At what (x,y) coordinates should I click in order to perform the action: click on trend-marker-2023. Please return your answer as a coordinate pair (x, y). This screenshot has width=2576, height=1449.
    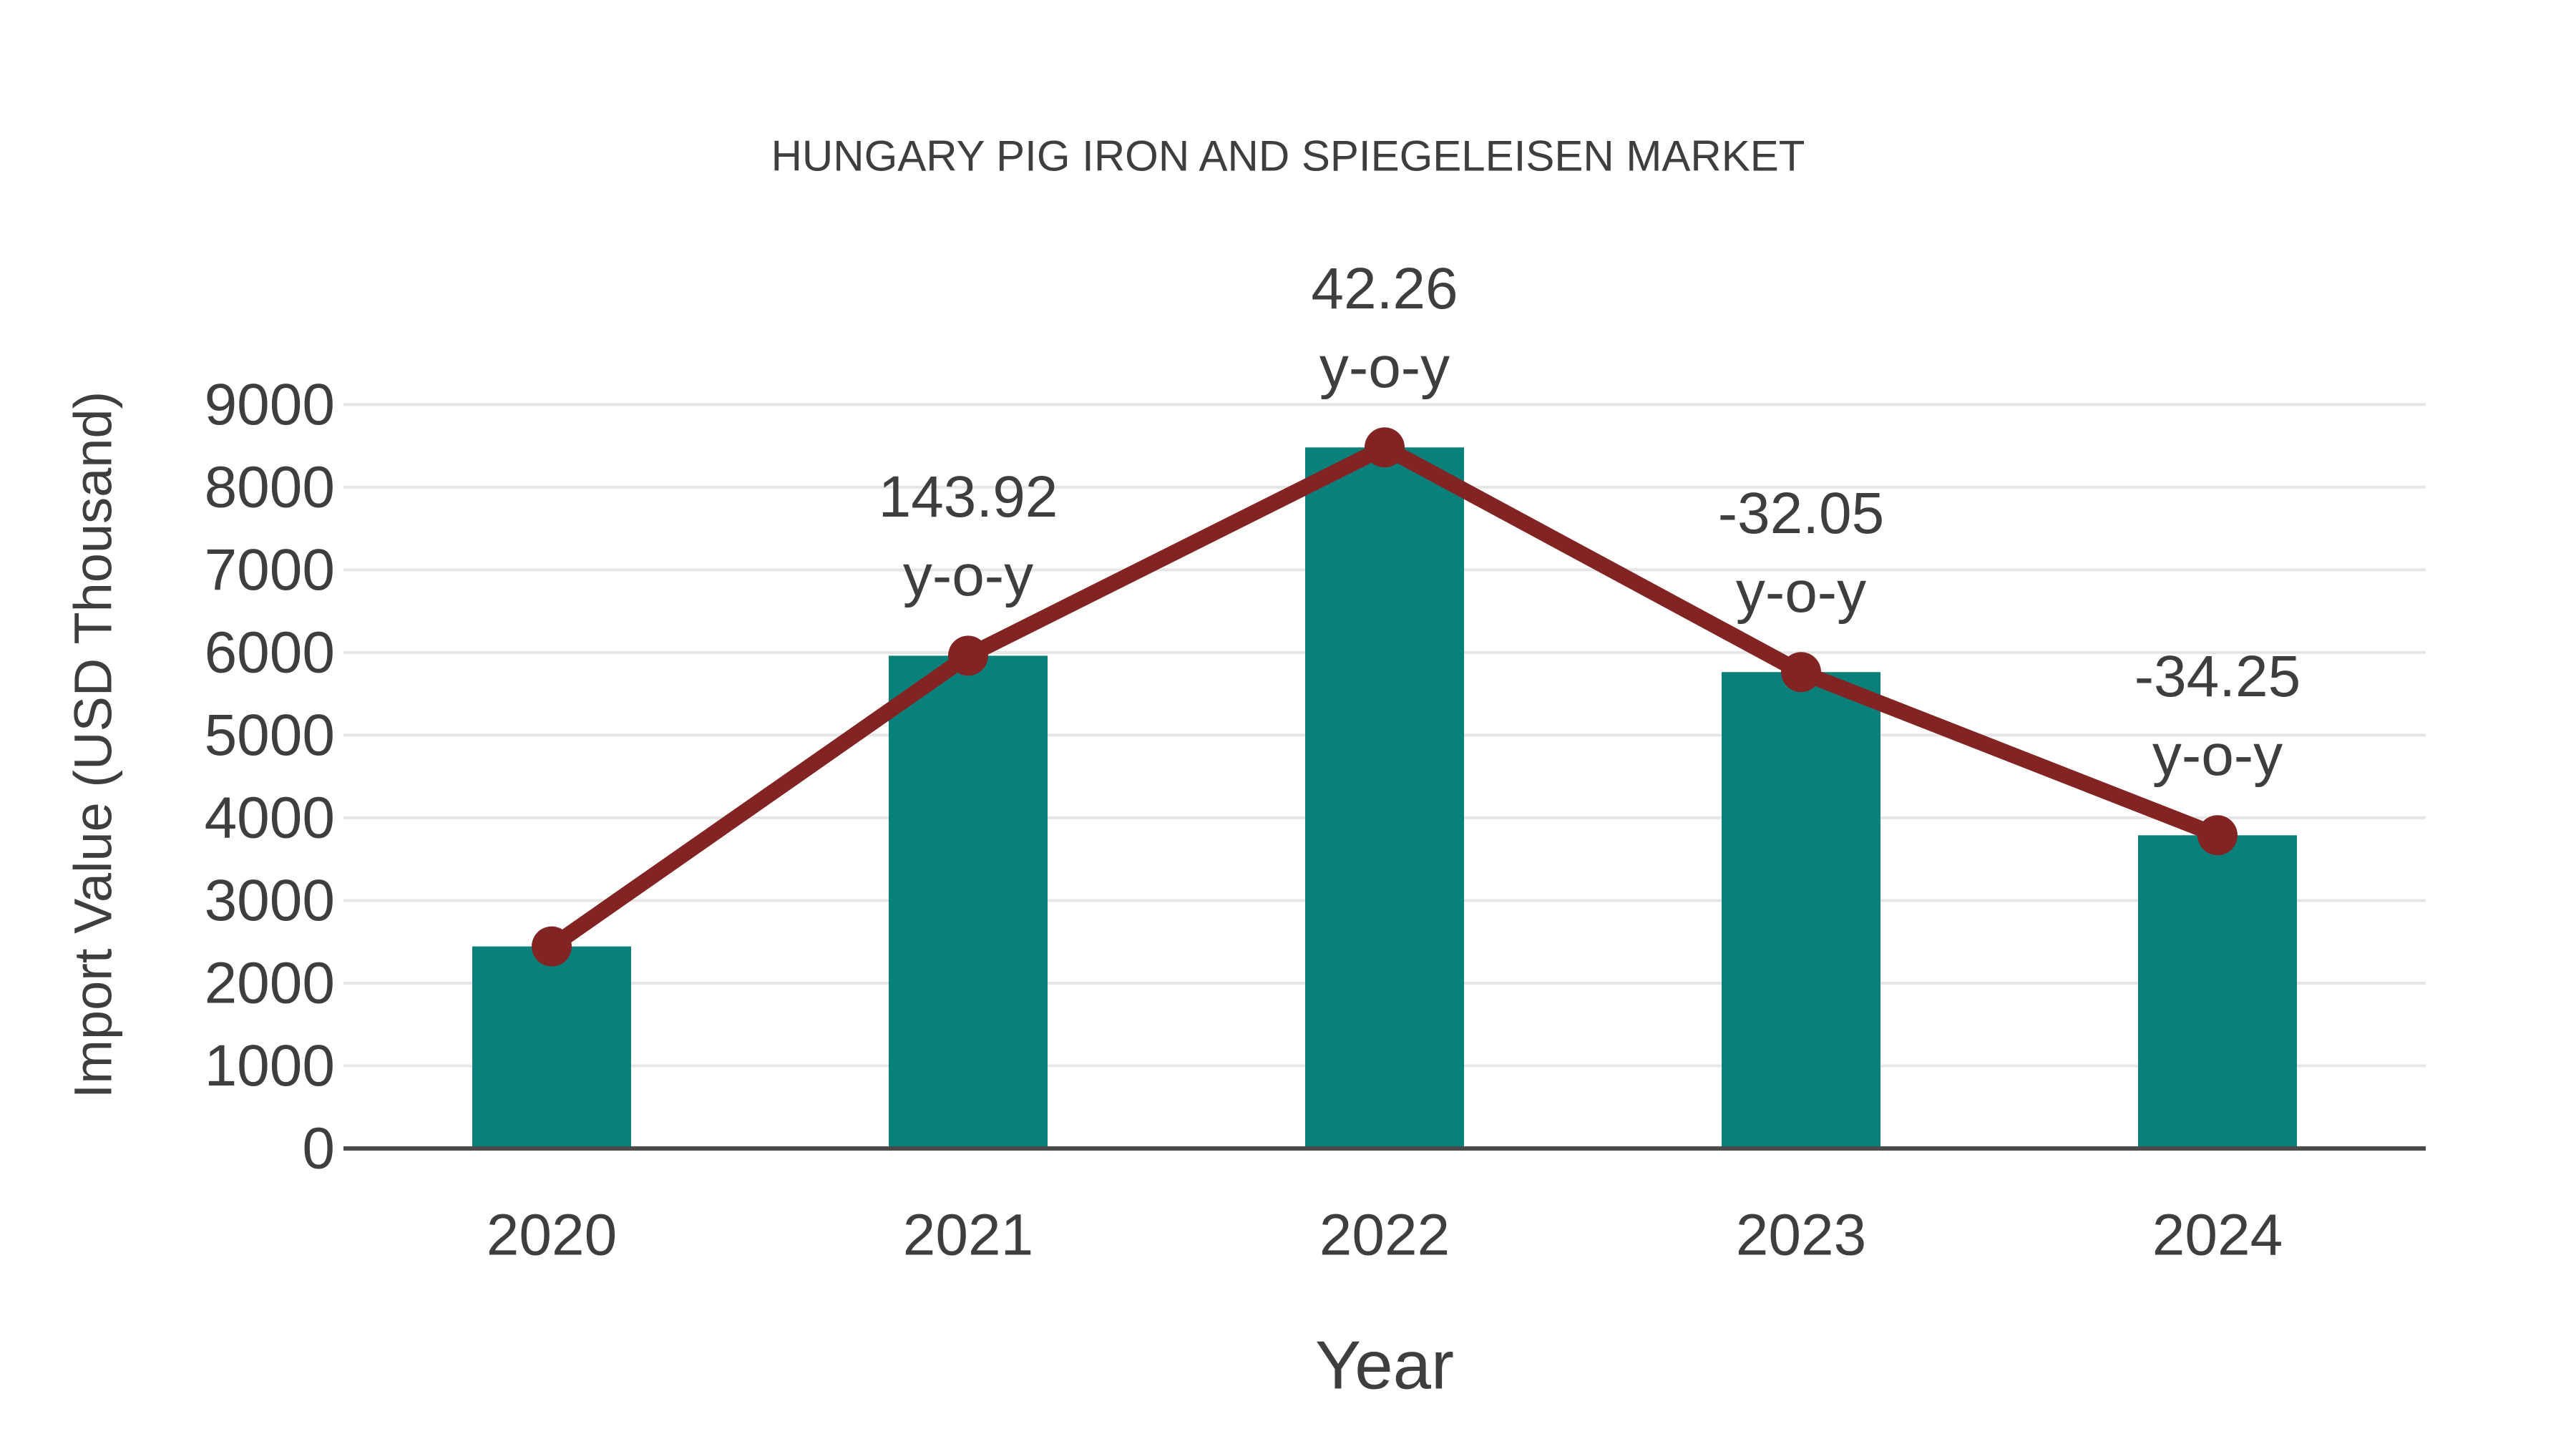
    Looking at the image, I should click on (1801, 672).